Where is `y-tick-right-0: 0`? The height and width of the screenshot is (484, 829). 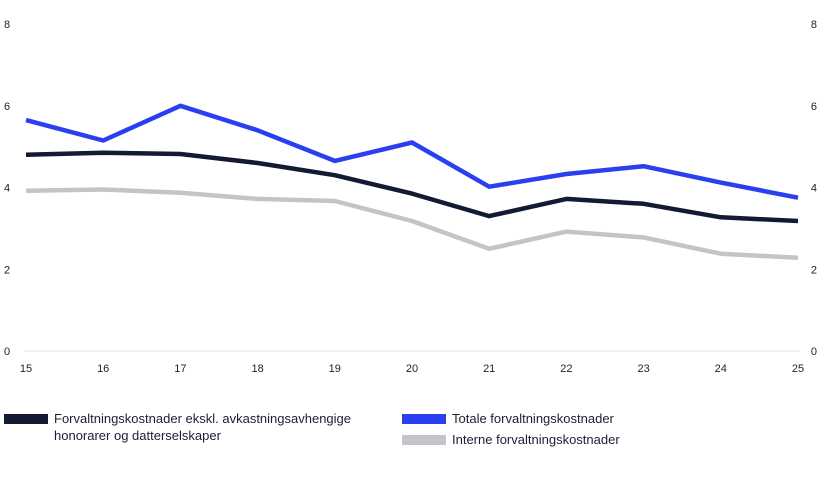 y-tick-right-0: 0 is located at coordinates (814, 352).